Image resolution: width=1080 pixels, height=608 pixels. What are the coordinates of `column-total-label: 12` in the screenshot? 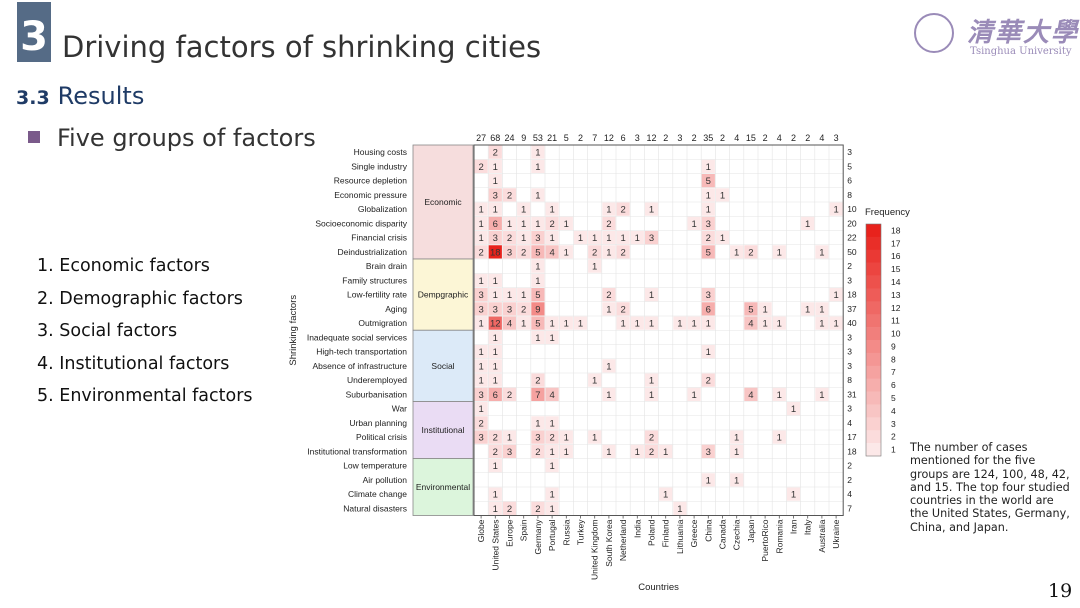 It's located at (609, 138).